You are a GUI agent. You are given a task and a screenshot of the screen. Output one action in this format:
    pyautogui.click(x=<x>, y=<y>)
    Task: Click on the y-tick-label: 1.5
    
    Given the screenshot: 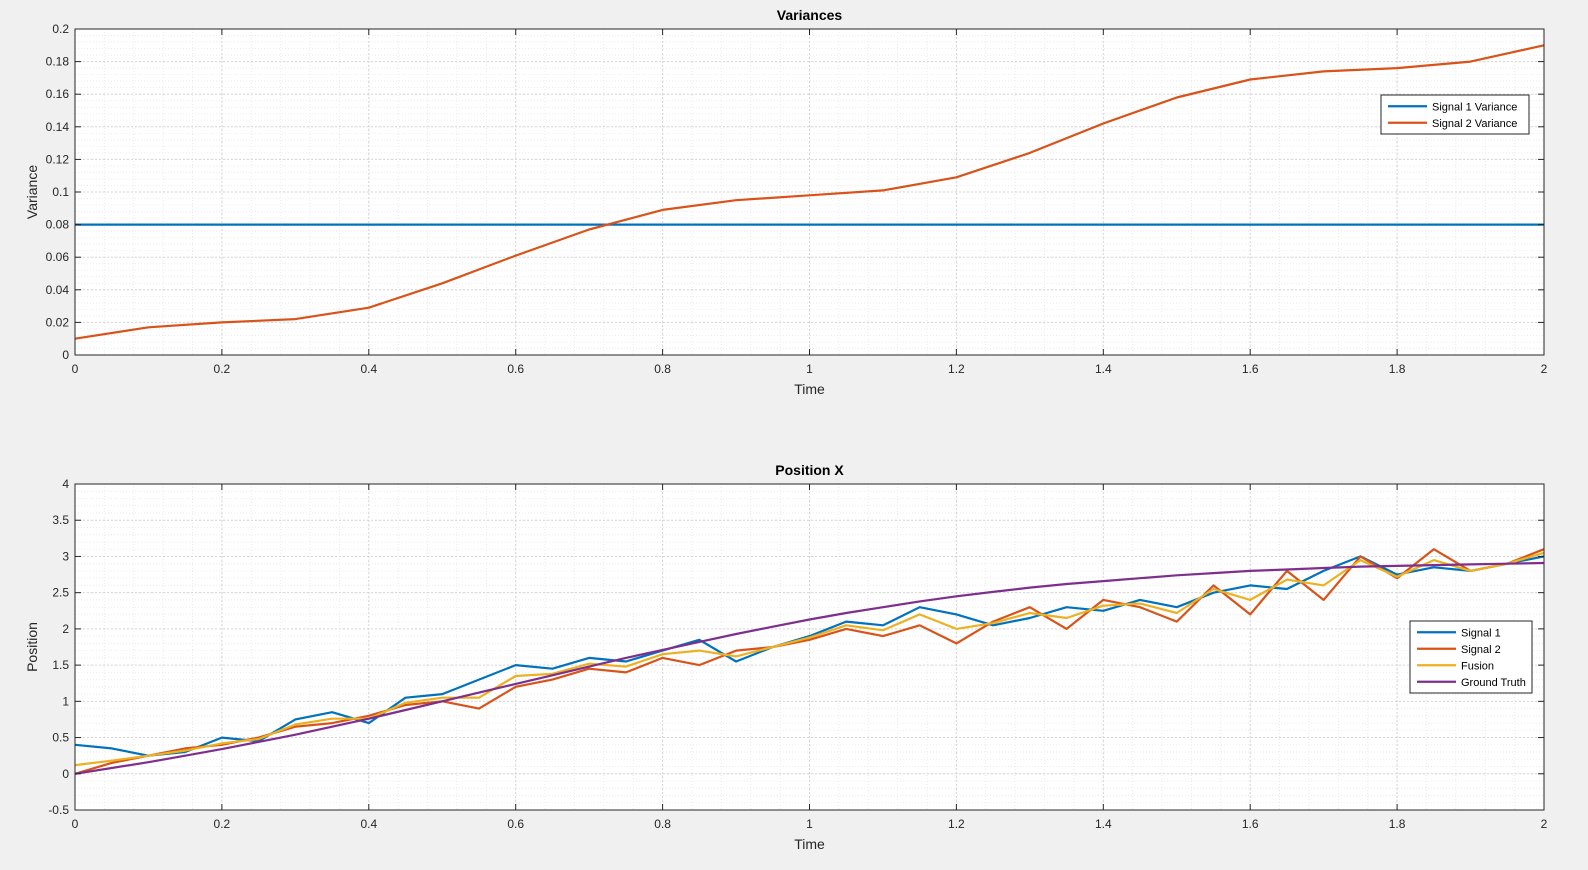 What is the action you would take?
    pyautogui.click(x=60, y=665)
    